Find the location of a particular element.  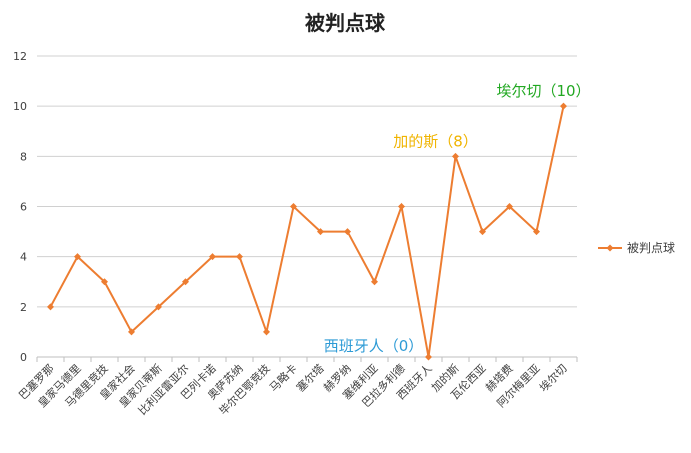

legend-marker is located at coordinates (610, 248).